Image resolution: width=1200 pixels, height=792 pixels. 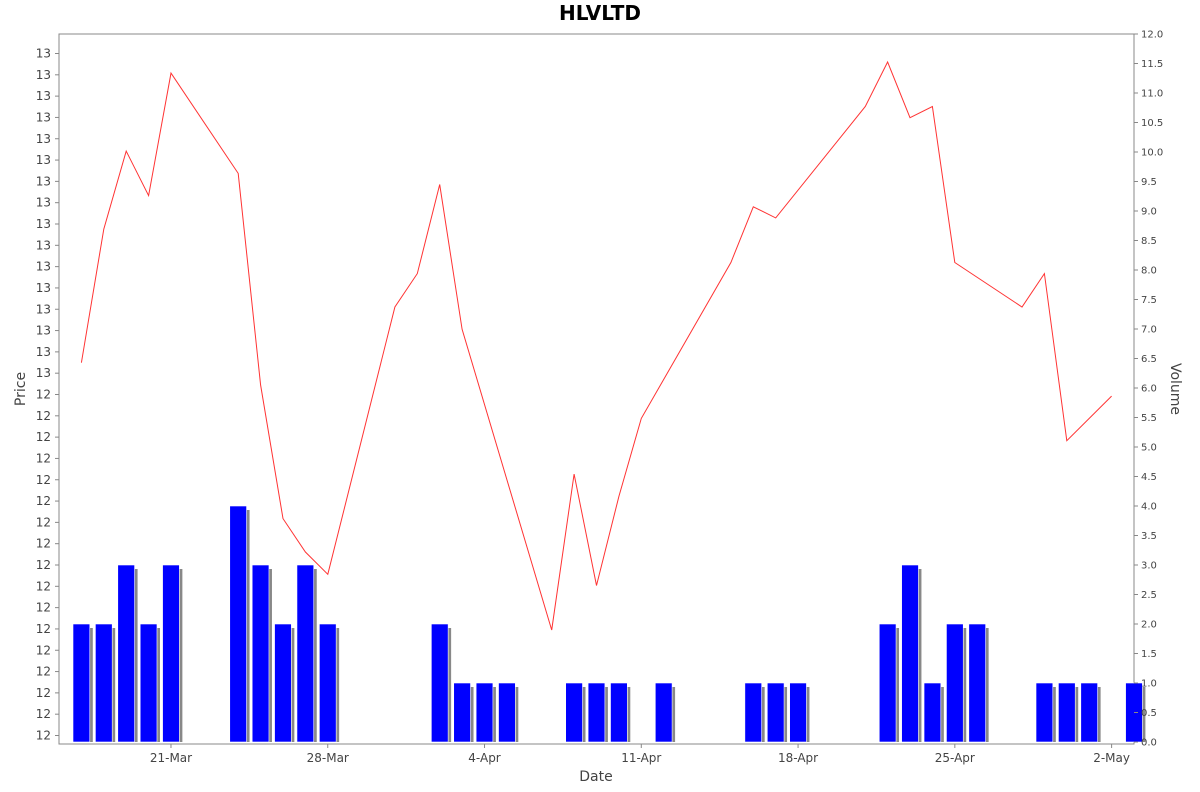 What do you see at coordinates (1175, 389) in the screenshot?
I see `y-axis-right-label: Volume` at bounding box center [1175, 389].